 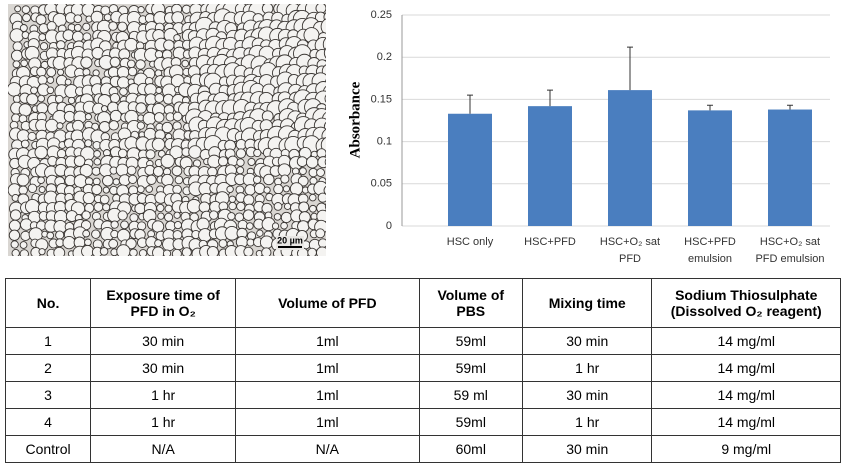 I want to click on header-cell: Volume of PBS, so click(x=470, y=303).